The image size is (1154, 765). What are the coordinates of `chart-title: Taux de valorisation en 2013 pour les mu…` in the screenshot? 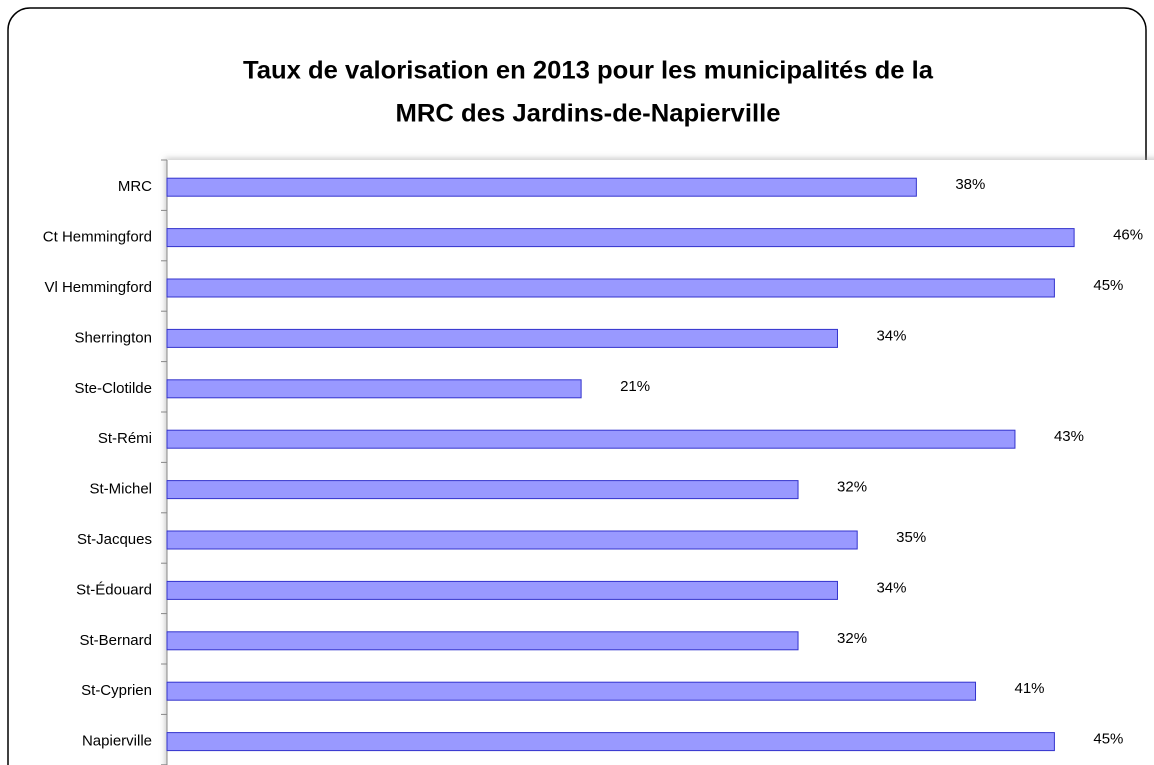 It's located at (588, 71).